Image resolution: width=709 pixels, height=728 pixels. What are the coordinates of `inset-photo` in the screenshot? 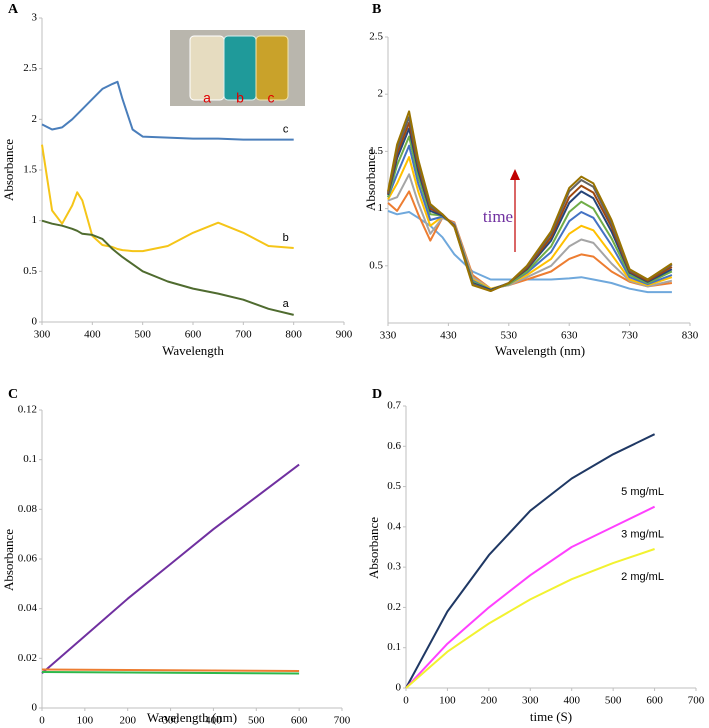 It's located at (237, 68).